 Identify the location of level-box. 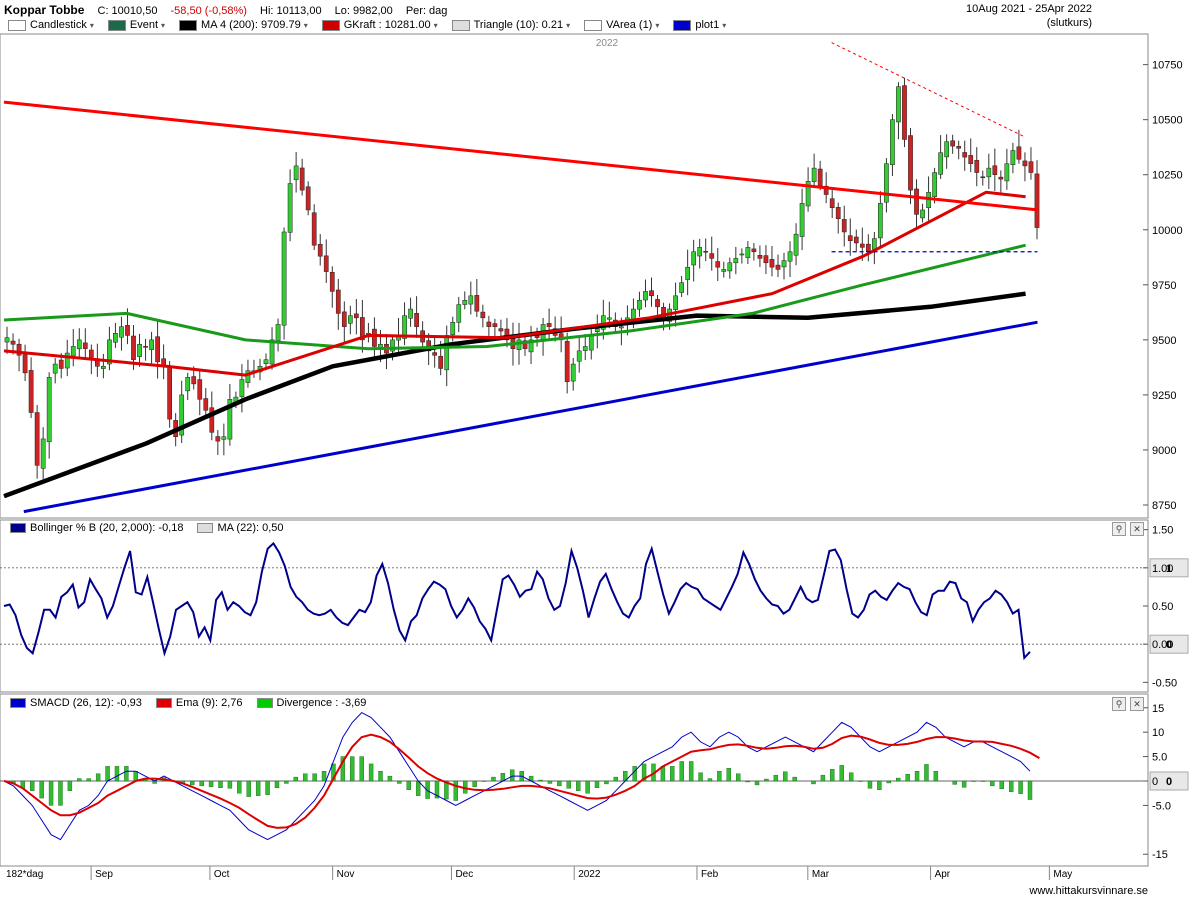
(1169, 644).